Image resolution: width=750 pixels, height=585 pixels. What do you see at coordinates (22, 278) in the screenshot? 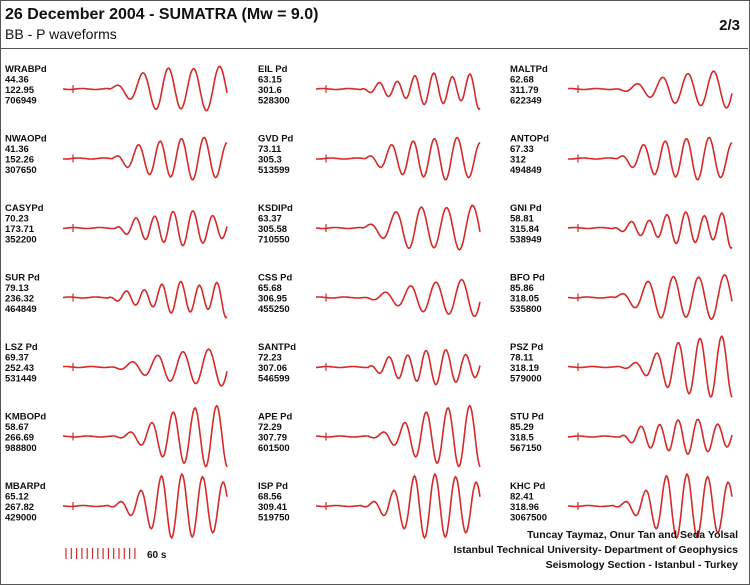
I see `station-name: SUR Pd` at bounding box center [22, 278].